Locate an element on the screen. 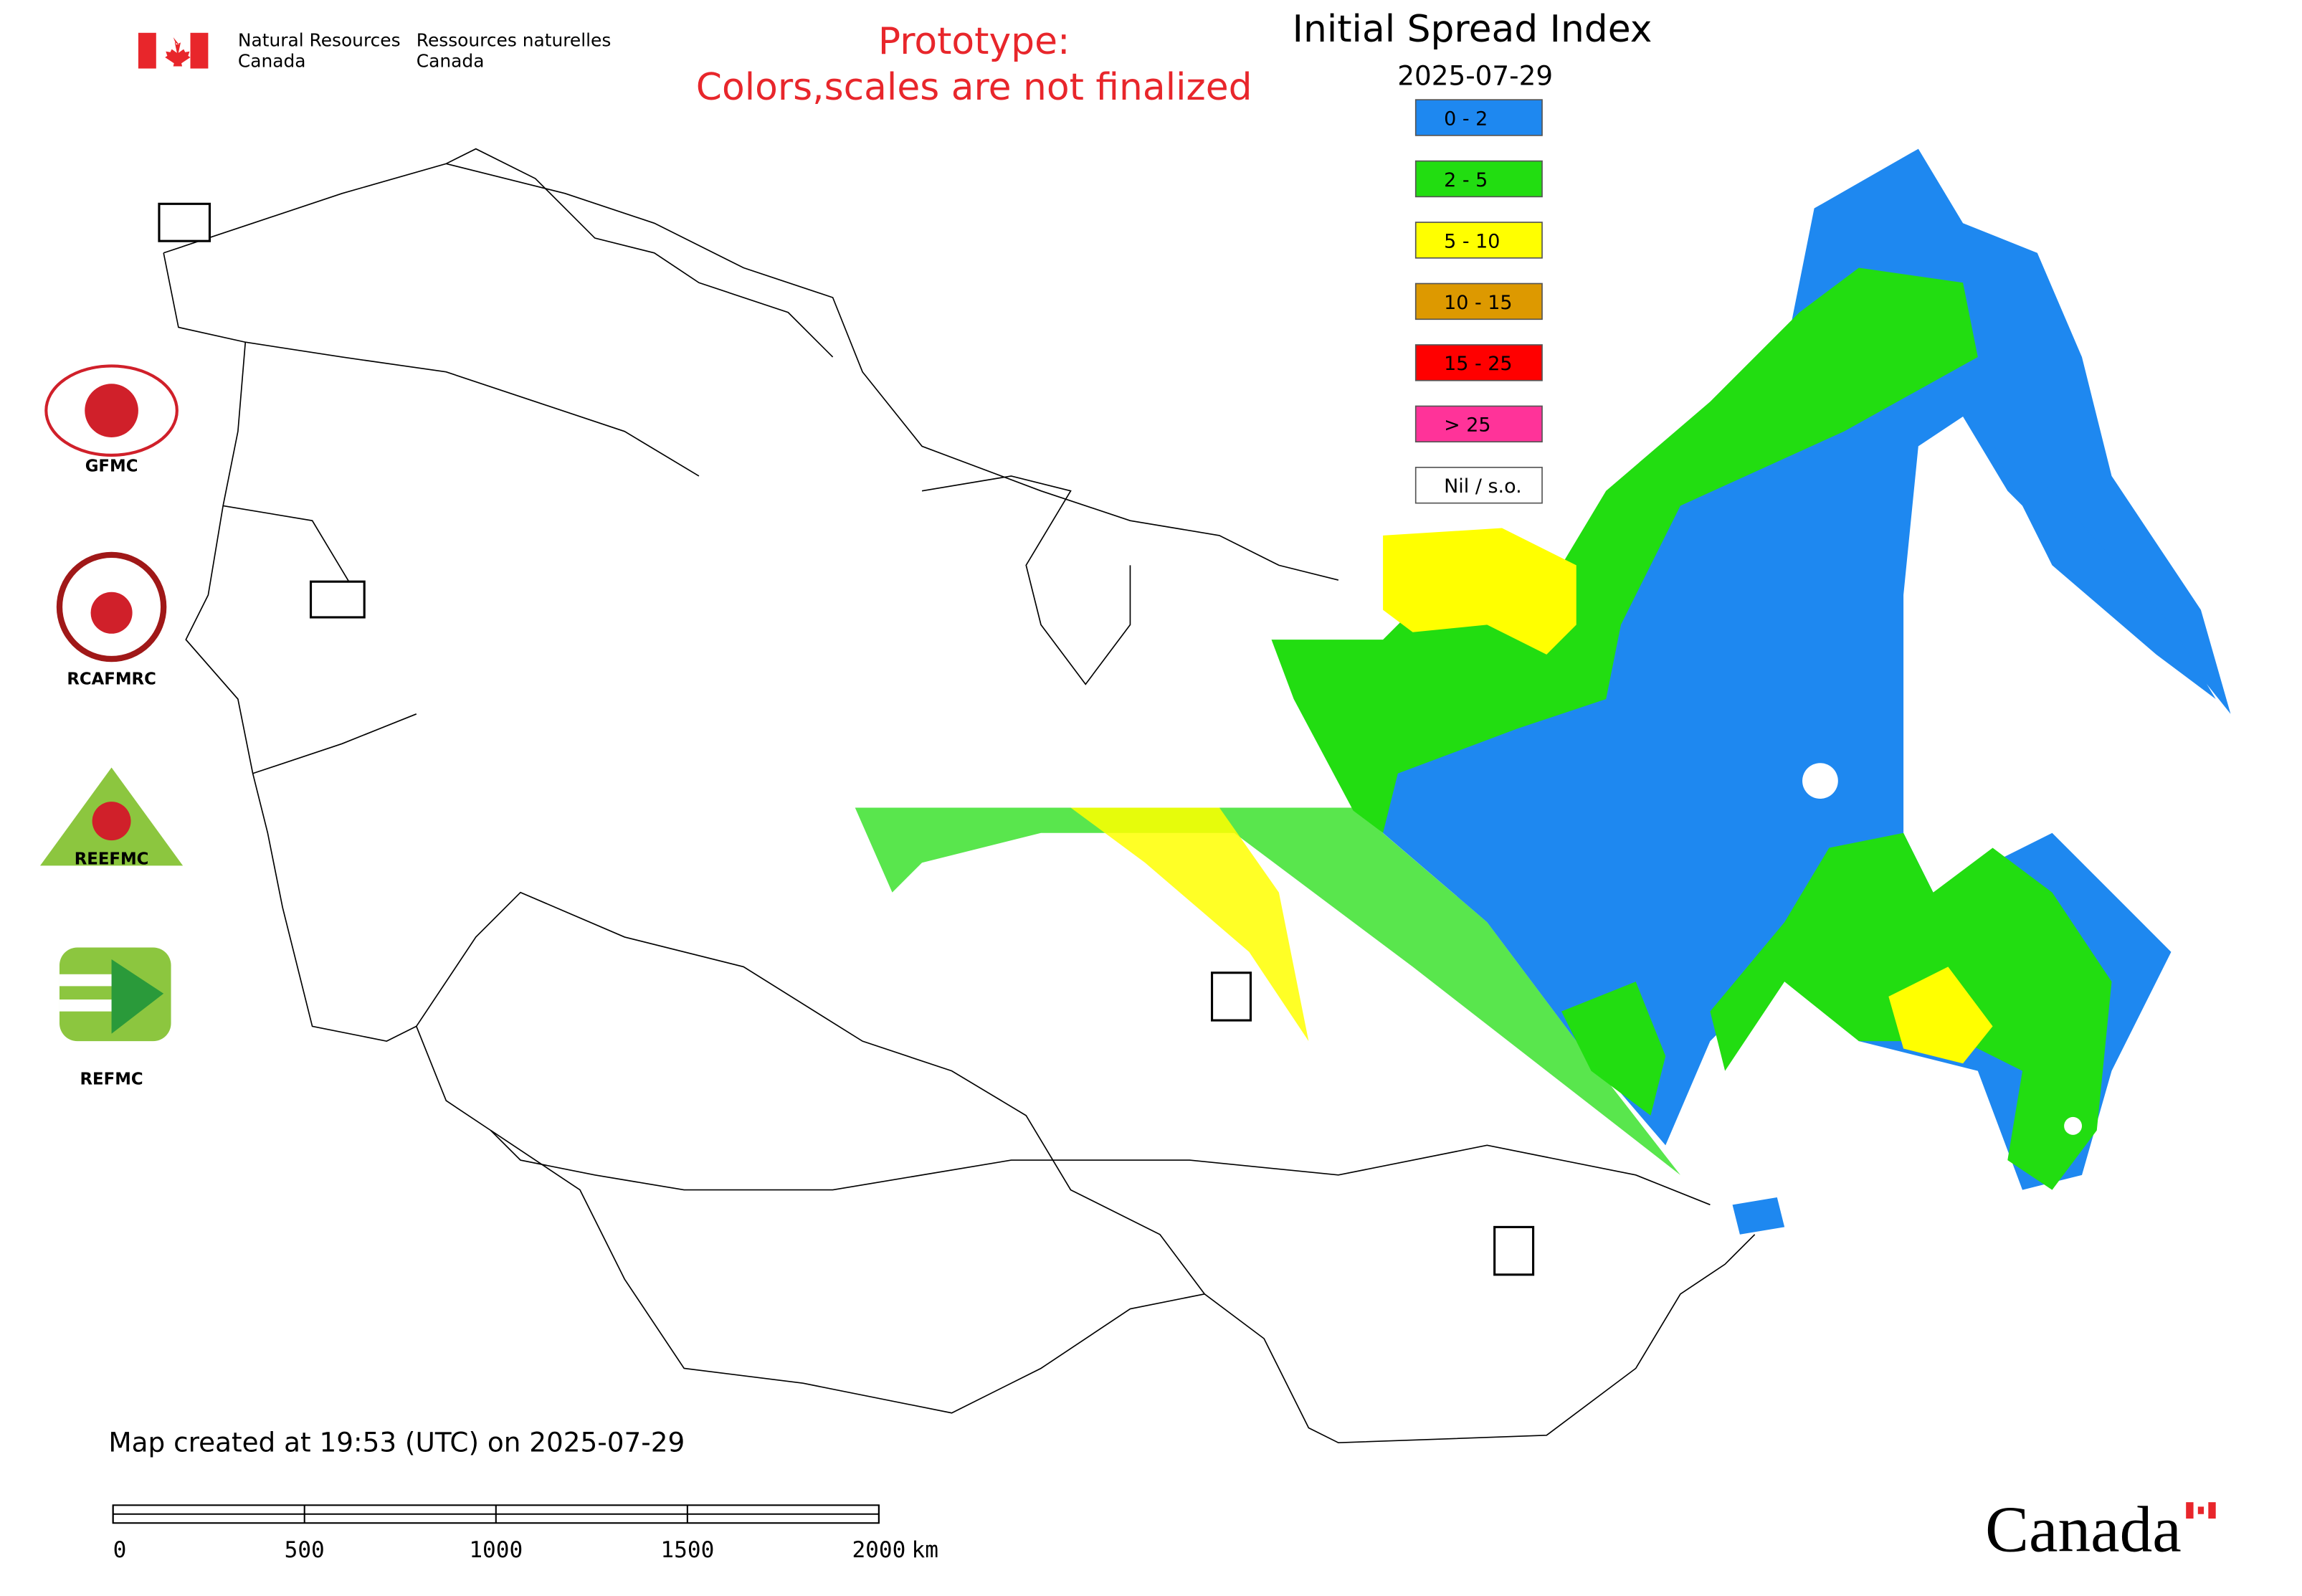  scale-label: 2000 is located at coordinates (878, 1550).